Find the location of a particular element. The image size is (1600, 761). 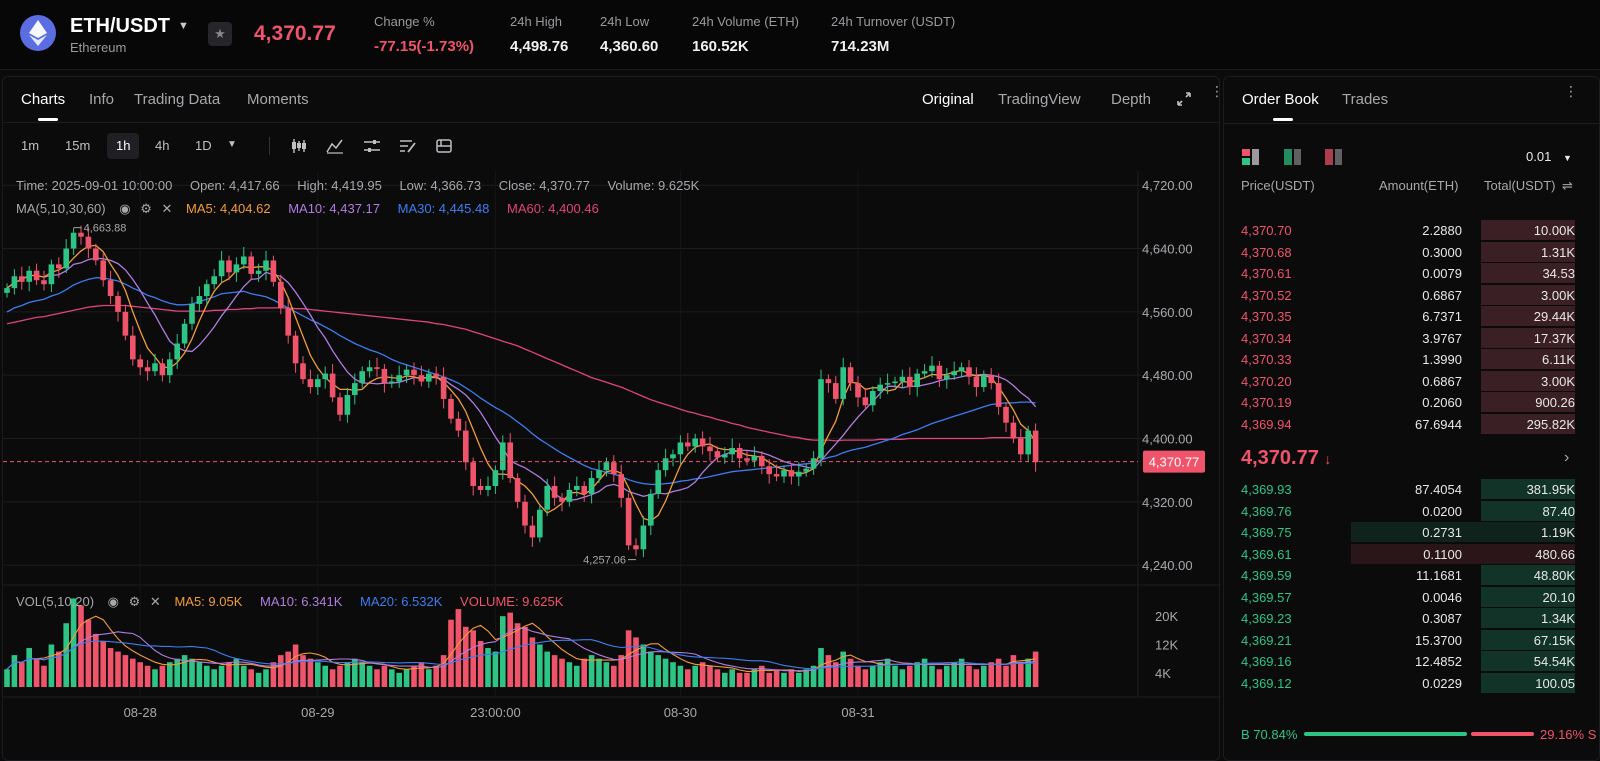

bid-row: 4,369.75 0.2731 1.19K is located at coordinates (1408, 532).